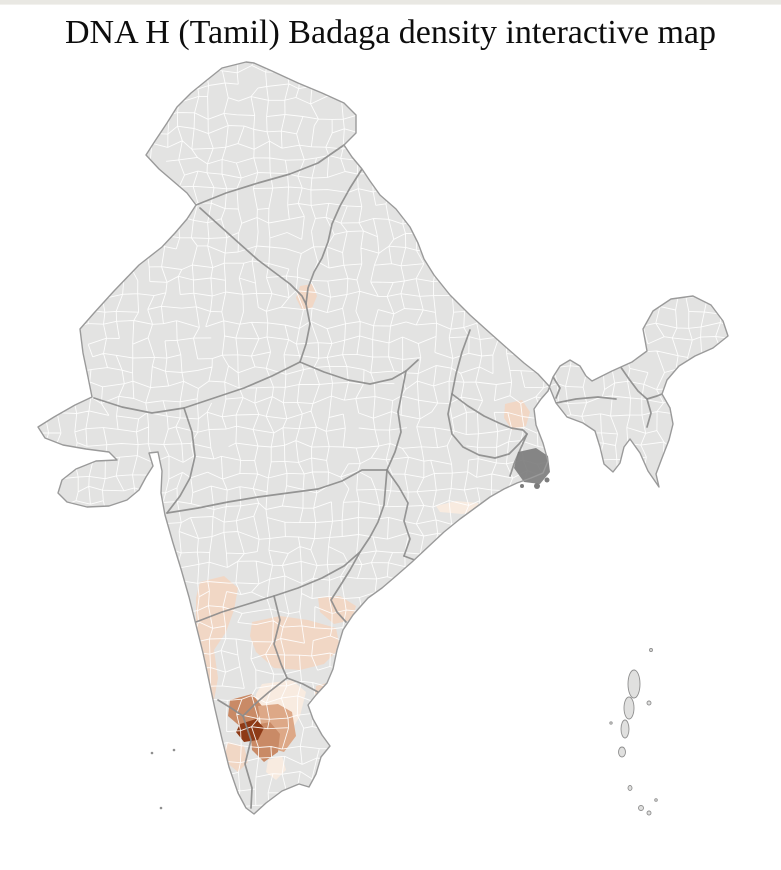  Describe the element at coordinates (295, 643) in the screenshot. I see `district-patch-rayalaseema` at that location.